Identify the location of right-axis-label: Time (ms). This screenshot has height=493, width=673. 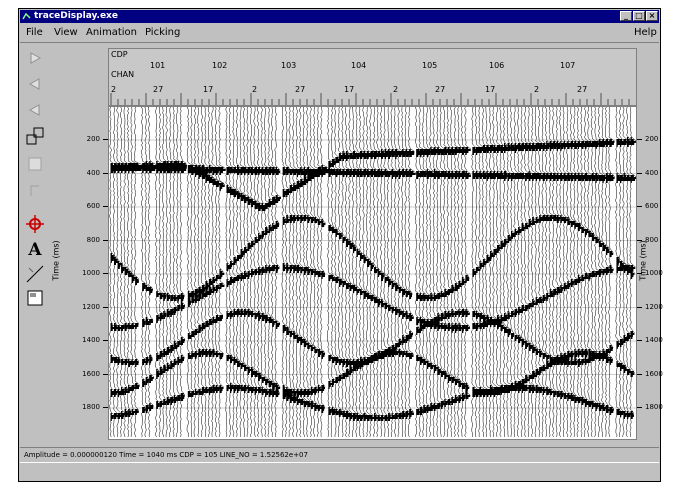
(643, 260).